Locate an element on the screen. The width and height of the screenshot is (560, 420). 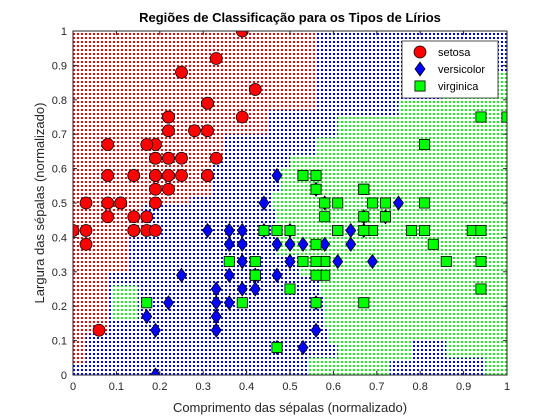
y-tick-label: 0.7 is located at coordinates (59, 135).